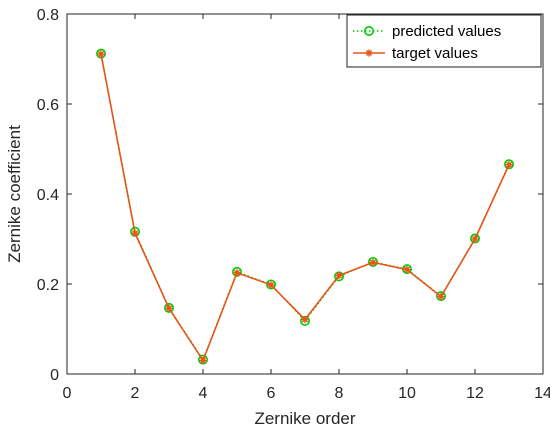 The image size is (550, 433). I want to click on x-tick-label: 2, so click(135, 393).